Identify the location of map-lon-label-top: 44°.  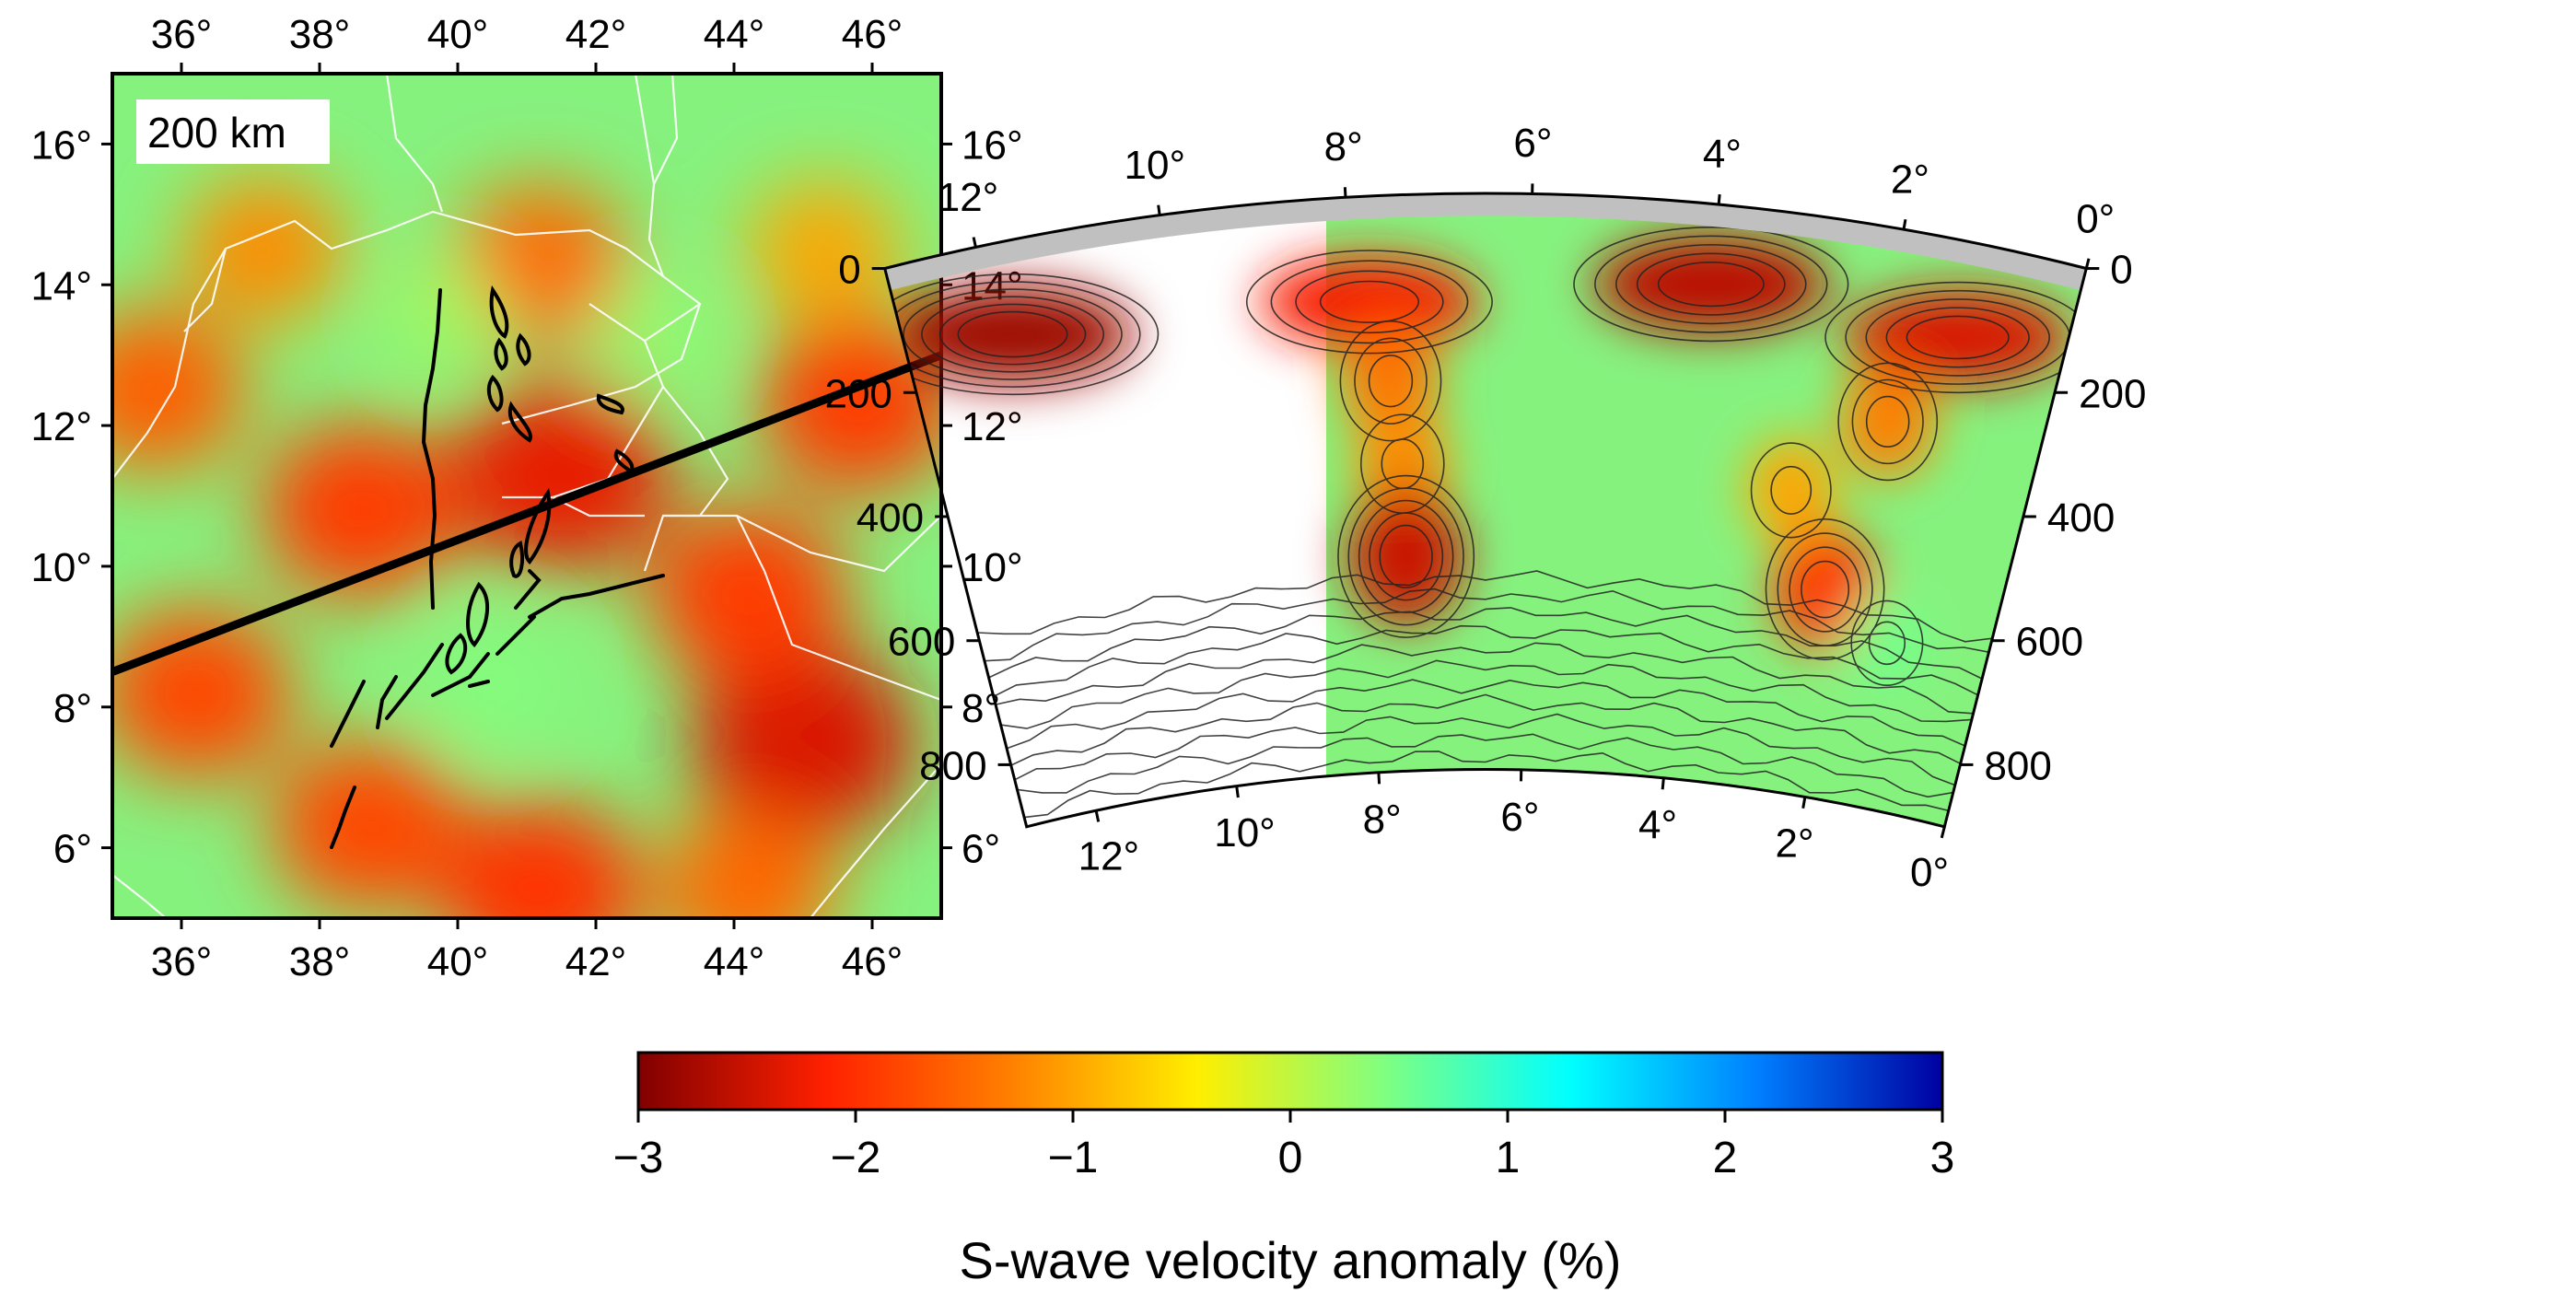
(734, 34).